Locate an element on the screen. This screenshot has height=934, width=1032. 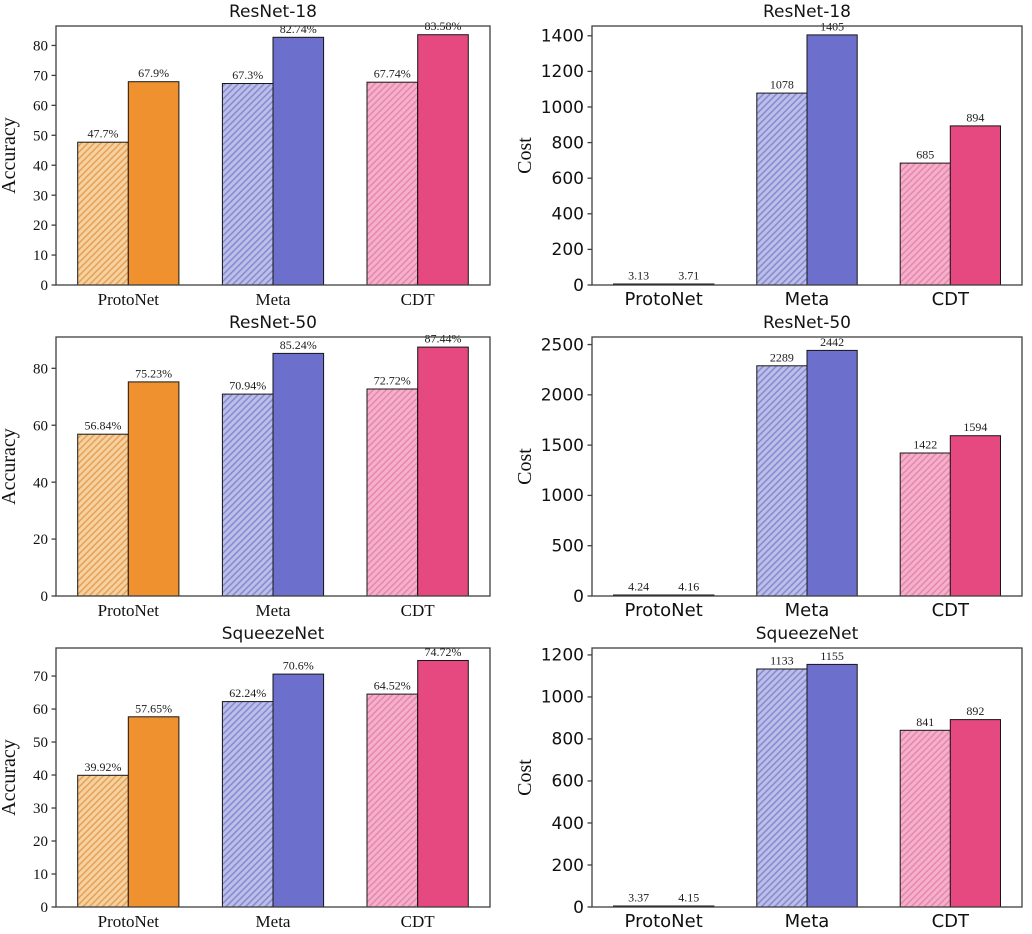
bar-value-label: 47.7% is located at coordinates (103, 134).